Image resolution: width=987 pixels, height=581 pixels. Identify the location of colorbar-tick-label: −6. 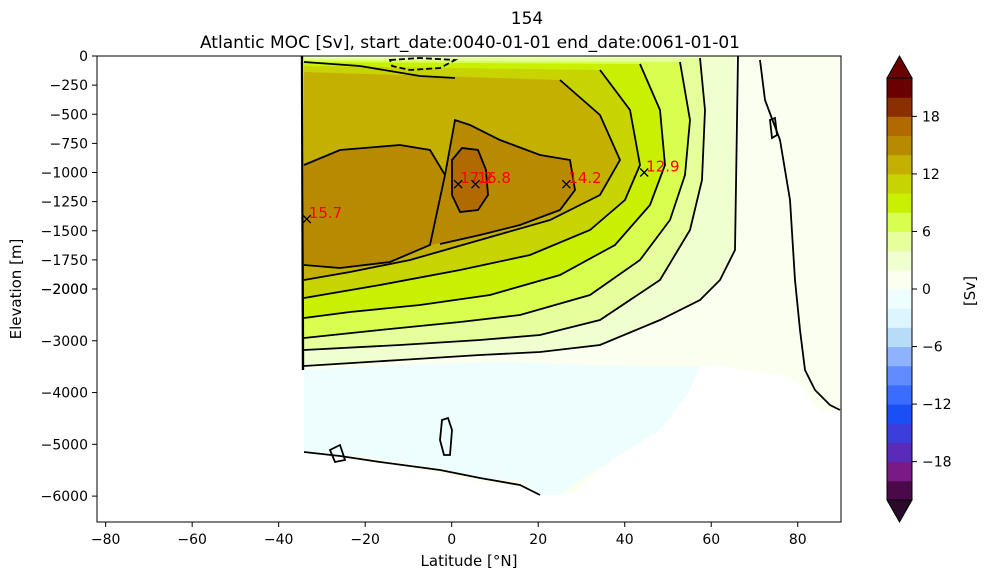
(932, 348).